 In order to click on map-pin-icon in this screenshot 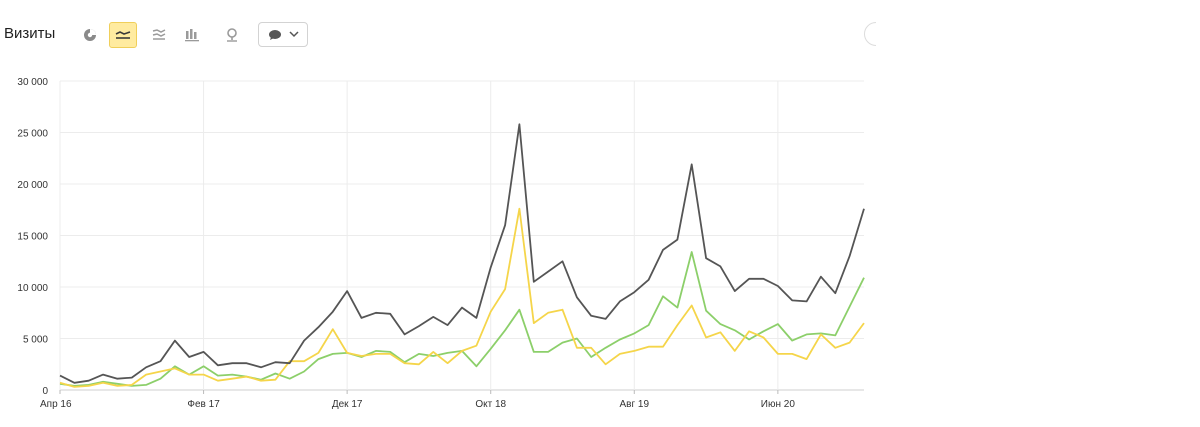, I will do `click(232, 35)`.